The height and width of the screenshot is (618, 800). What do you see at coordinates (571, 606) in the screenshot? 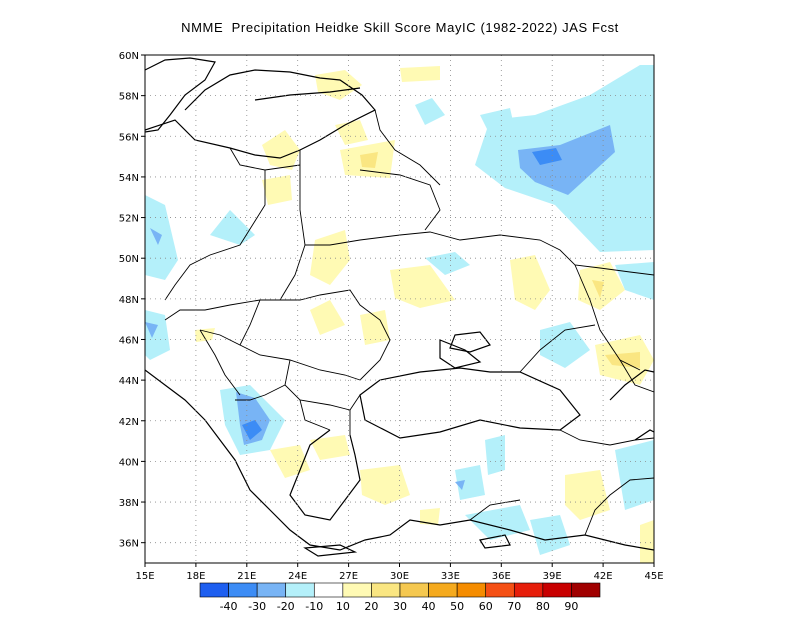
I see `colorbar-label: 90` at bounding box center [571, 606].